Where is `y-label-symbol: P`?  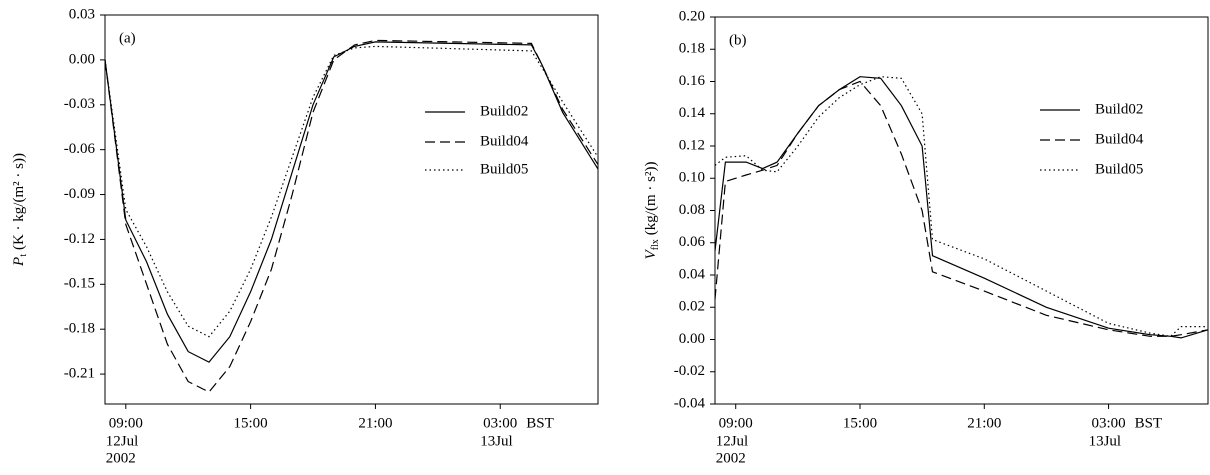 y-label-symbol: P is located at coordinates (19, 262).